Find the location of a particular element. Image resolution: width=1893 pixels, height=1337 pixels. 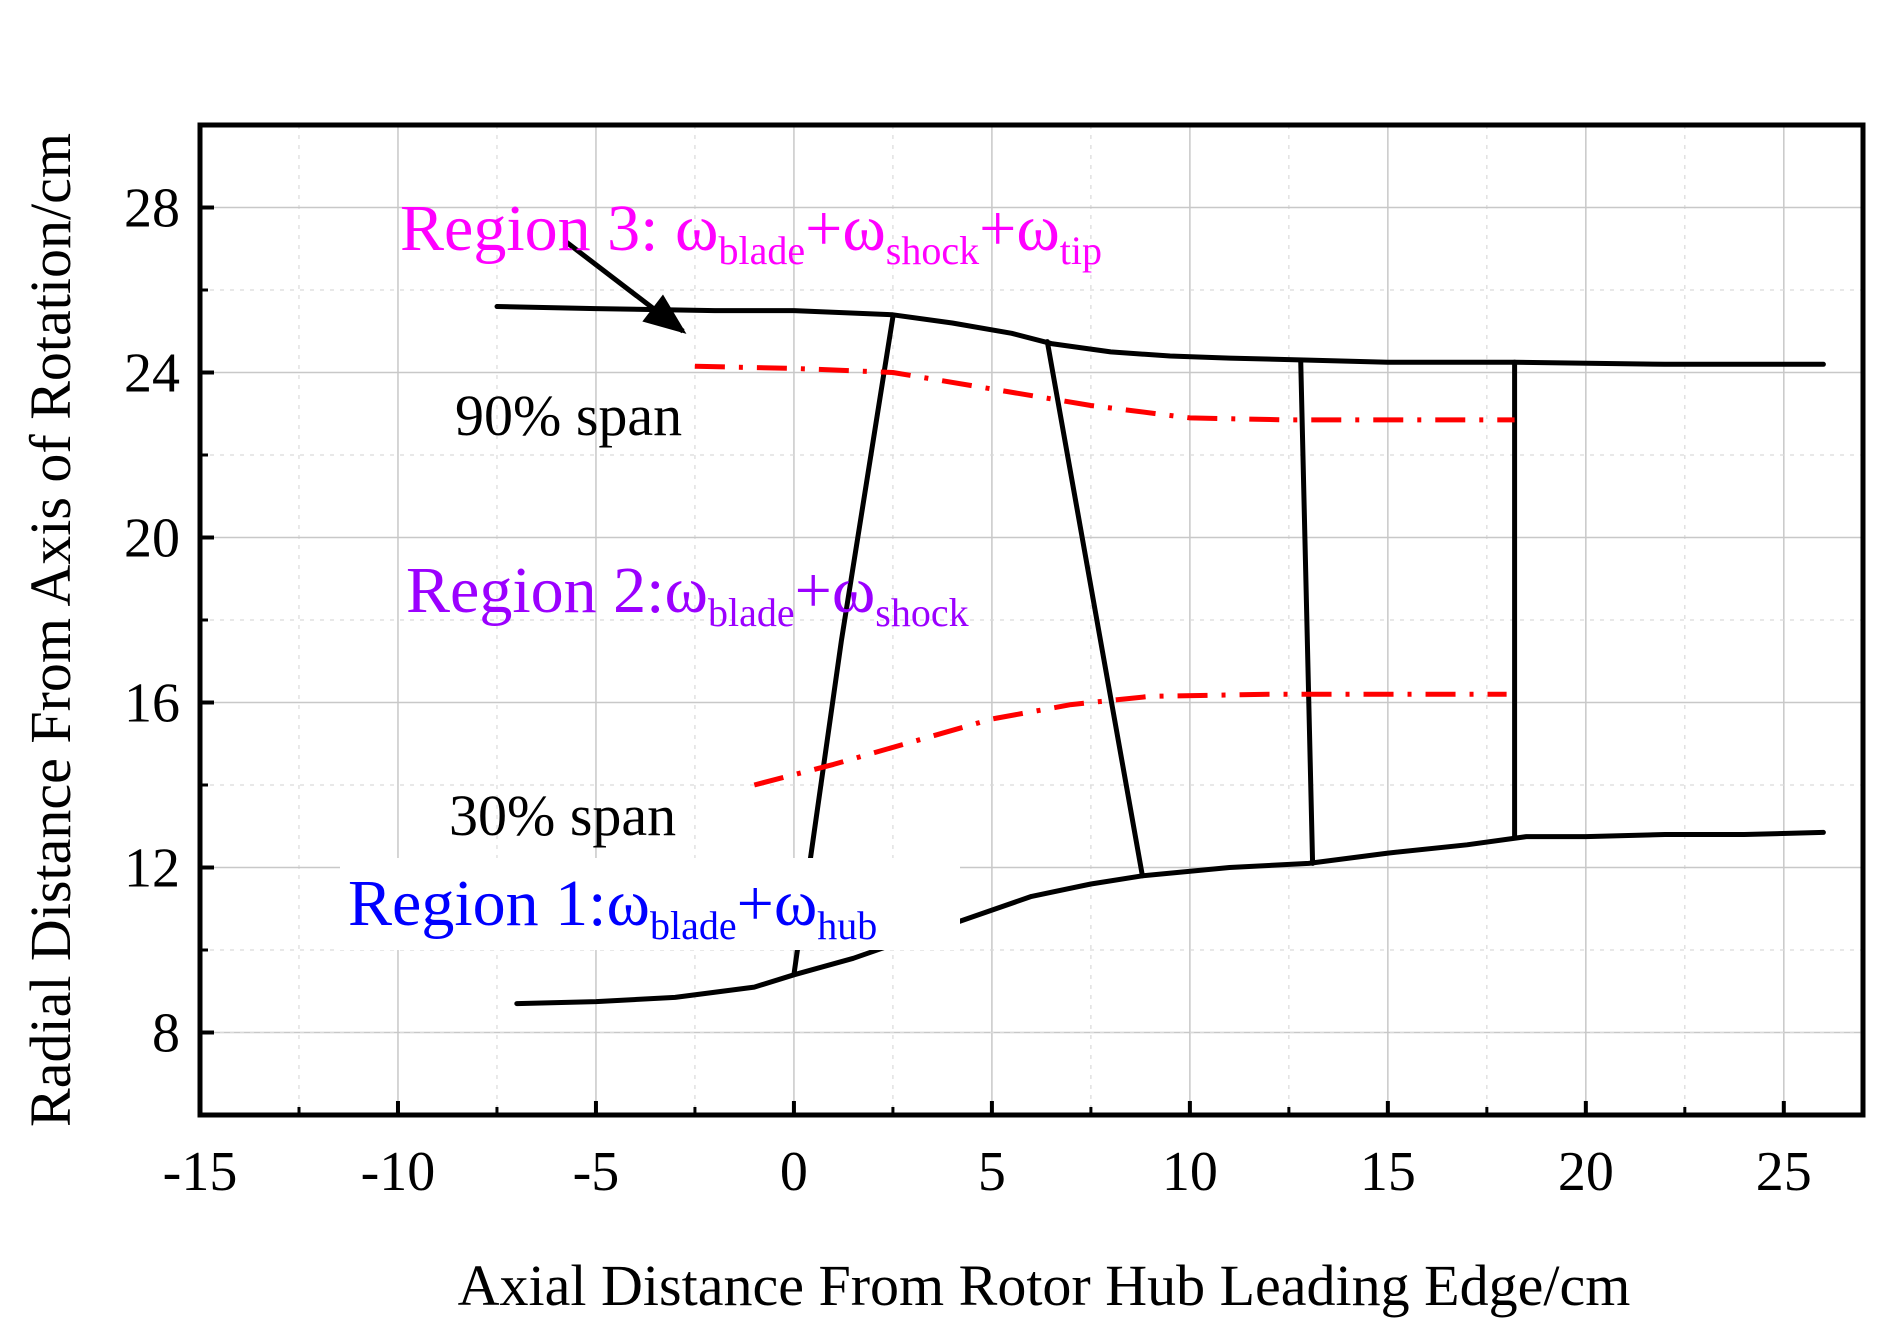

region3-plus-1: + is located at coordinates (823, 228).